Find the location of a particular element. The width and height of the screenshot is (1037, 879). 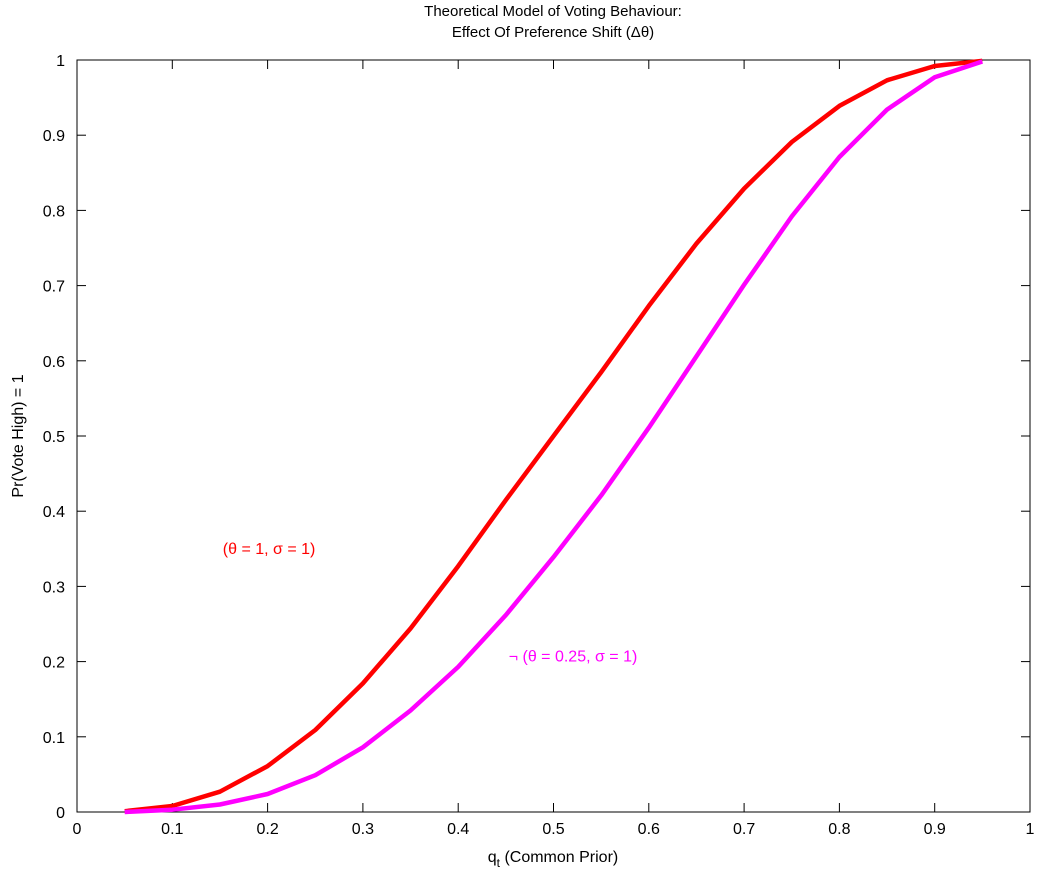

y-tick-label: 0.2 is located at coordinates (54, 663).